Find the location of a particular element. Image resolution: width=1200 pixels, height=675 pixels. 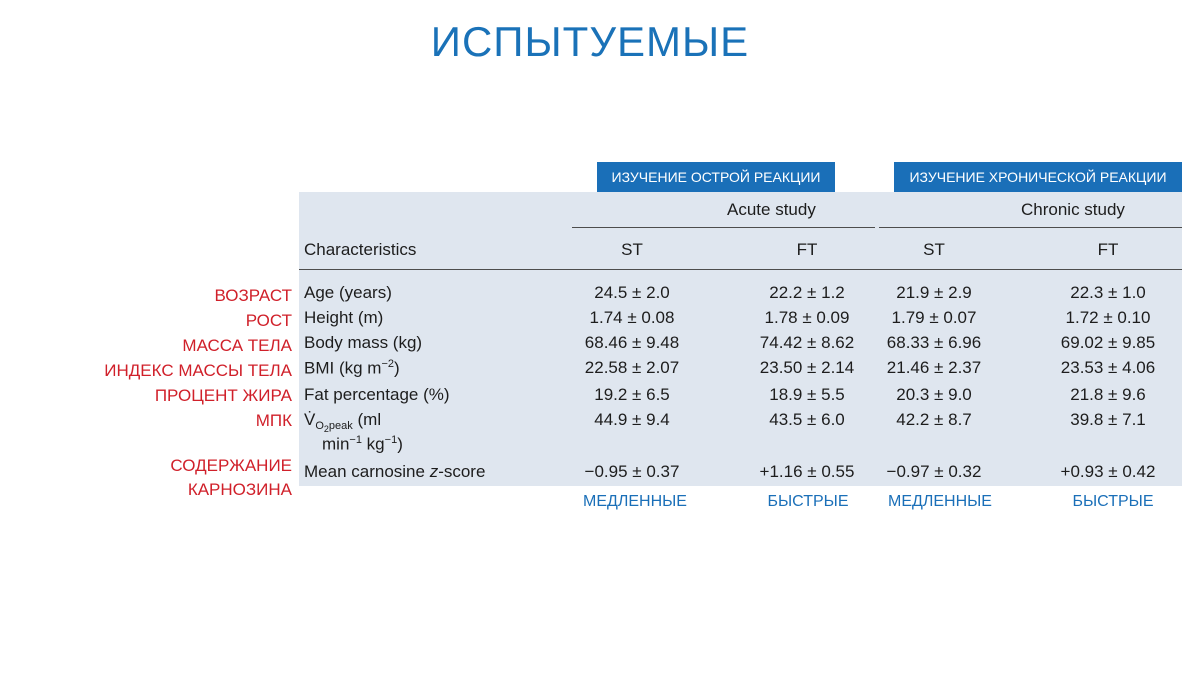

cell-fat-chronic-ft: 21.8 ± 9.6 is located at coordinates (1108, 394).